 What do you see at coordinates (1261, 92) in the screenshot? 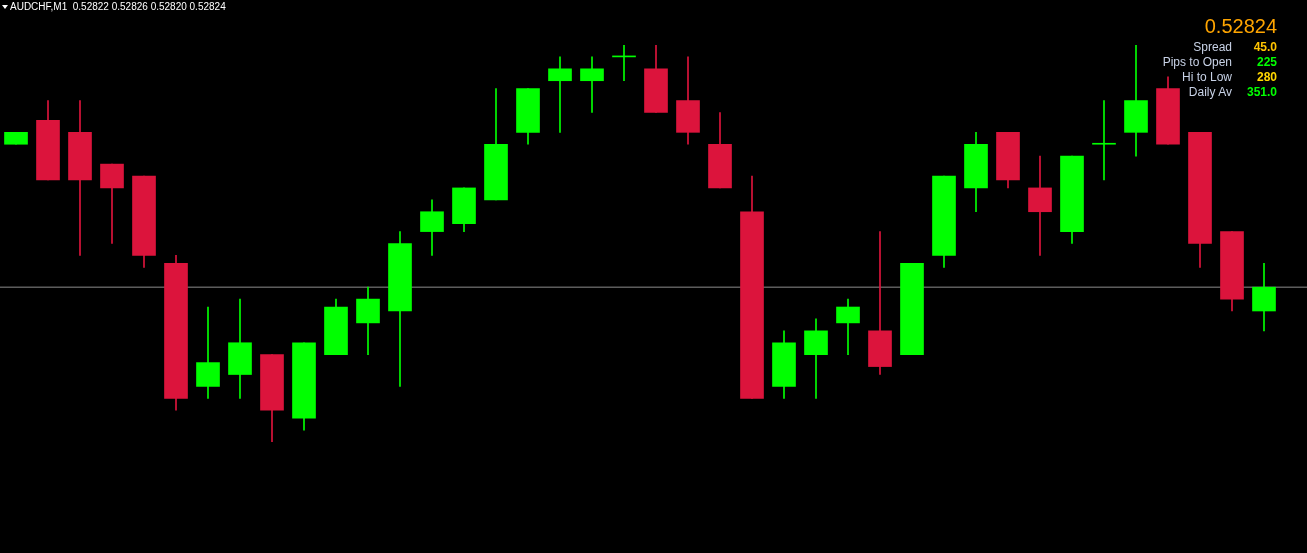
I see `annotation: 351.0` at bounding box center [1261, 92].